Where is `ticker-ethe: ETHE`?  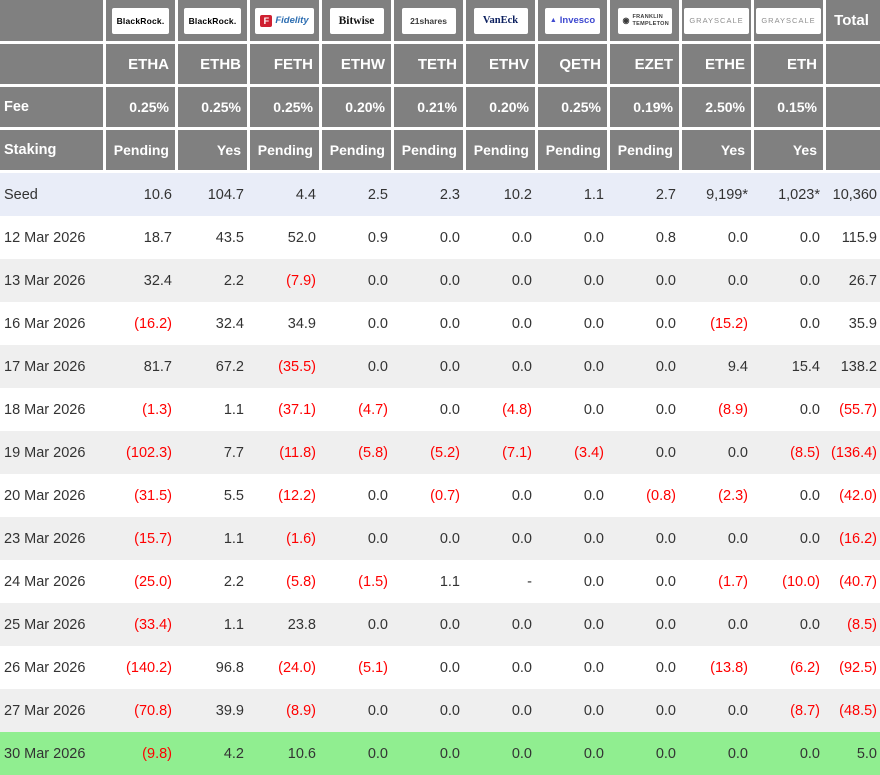 ticker-ethe: ETHE is located at coordinates (718, 65).